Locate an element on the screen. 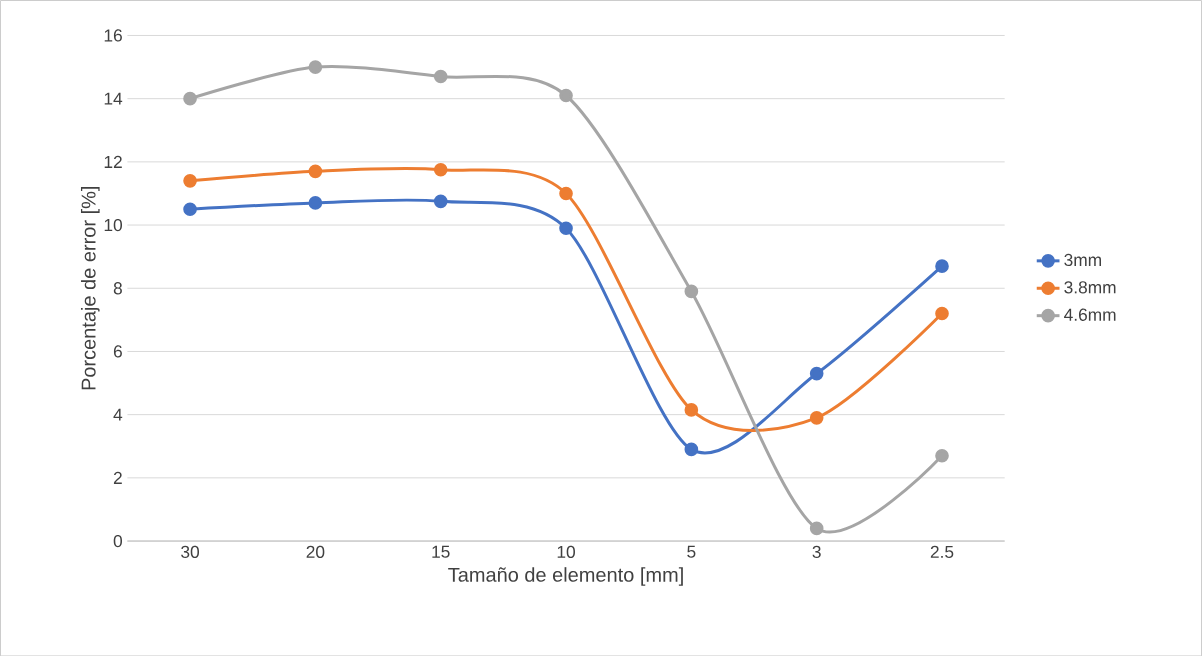 The width and height of the screenshot is (1202, 656). x-tick-label: 20 is located at coordinates (315, 551).